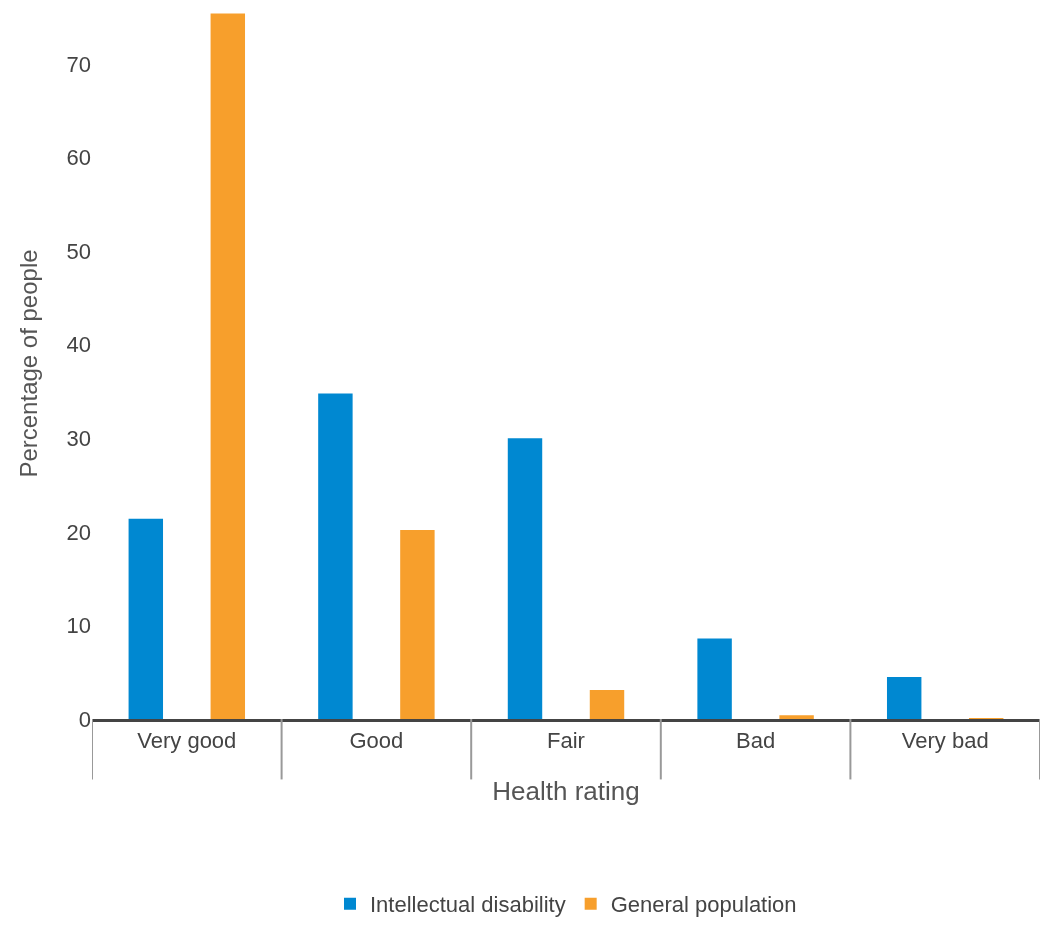  Describe the element at coordinates (945, 741) in the screenshot. I see `x-tick-label: Very bad` at that location.